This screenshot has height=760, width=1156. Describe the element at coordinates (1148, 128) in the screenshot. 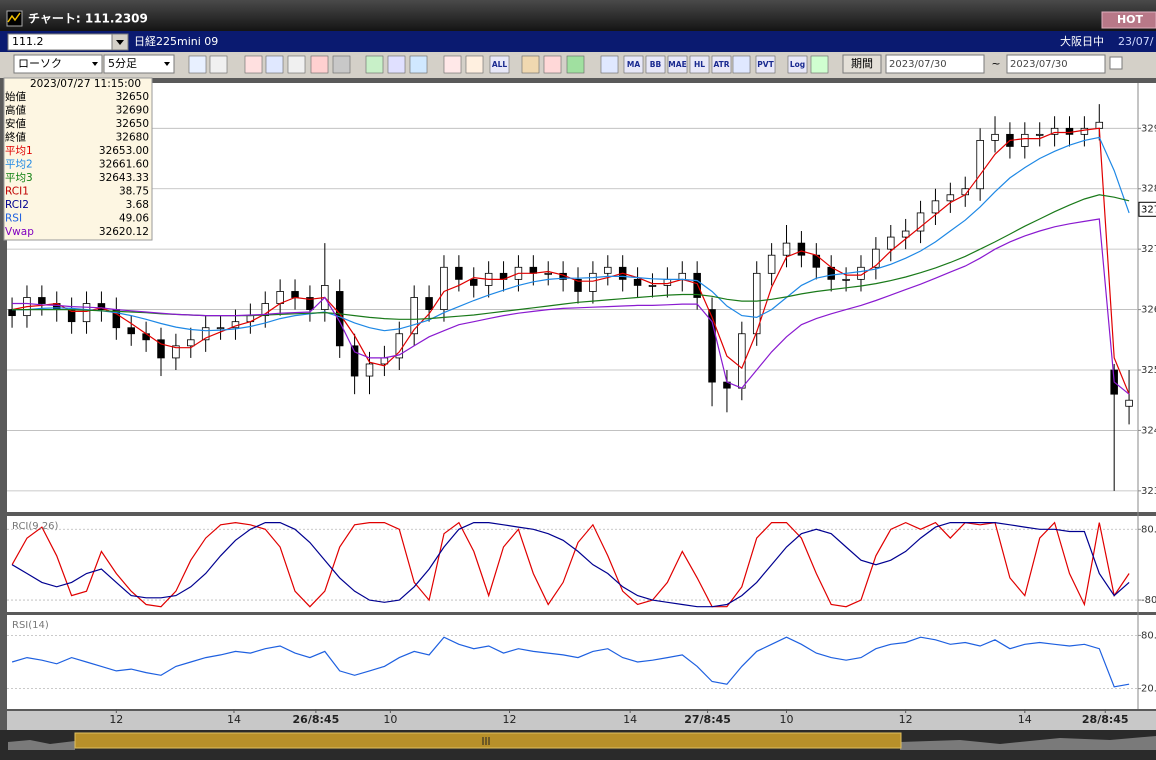

I see `y-tick-label: 329` at that location.